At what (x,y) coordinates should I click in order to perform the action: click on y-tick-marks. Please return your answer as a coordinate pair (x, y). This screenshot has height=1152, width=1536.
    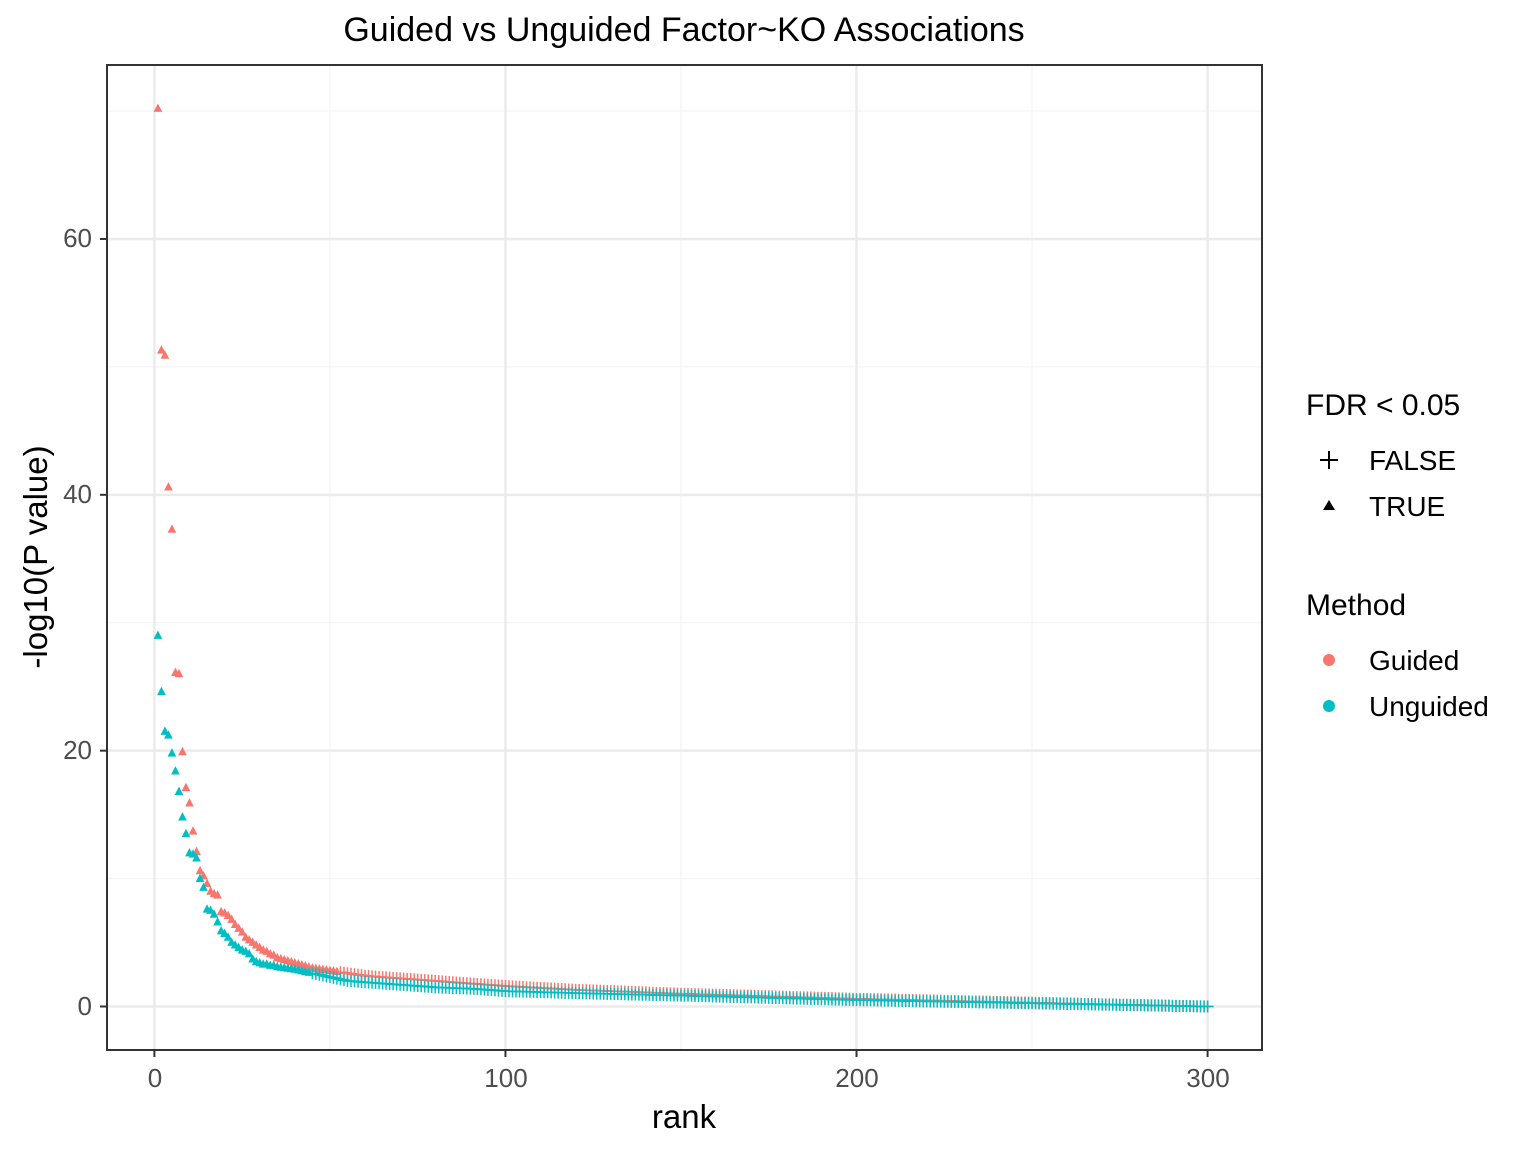
    Looking at the image, I should click on (103, 622).